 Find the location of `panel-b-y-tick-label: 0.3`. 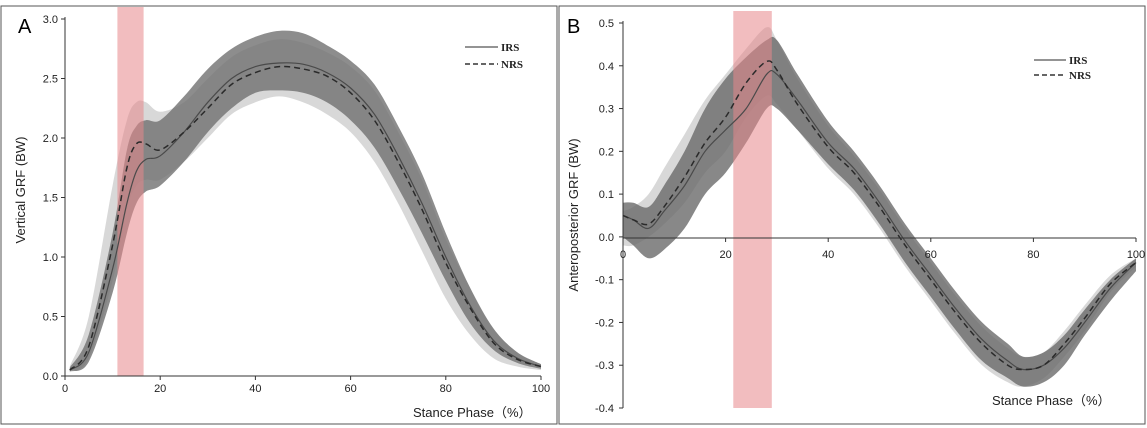

panel-b-y-tick-label: 0.3 is located at coordinates (606, 110).